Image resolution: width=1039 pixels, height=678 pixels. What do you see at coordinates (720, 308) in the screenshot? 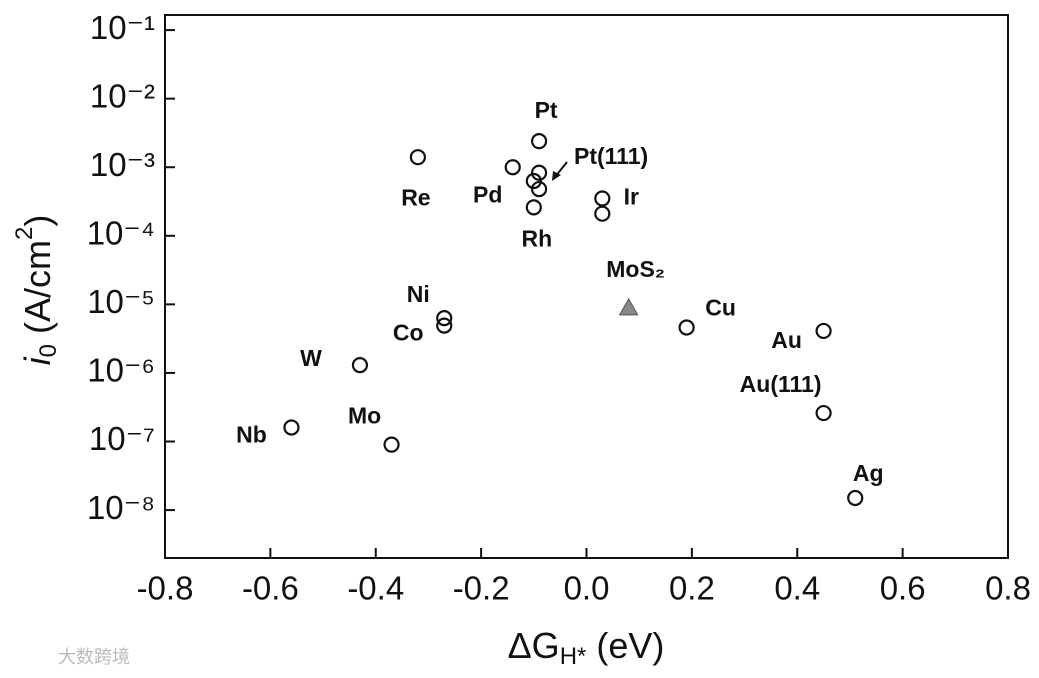
I see `point-label: Cu` at bounding box center [720, 308].